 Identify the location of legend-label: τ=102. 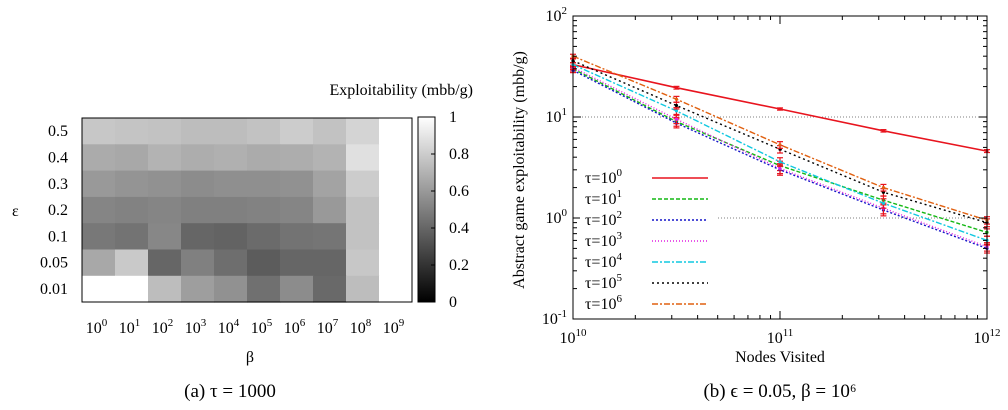
(603, 219).